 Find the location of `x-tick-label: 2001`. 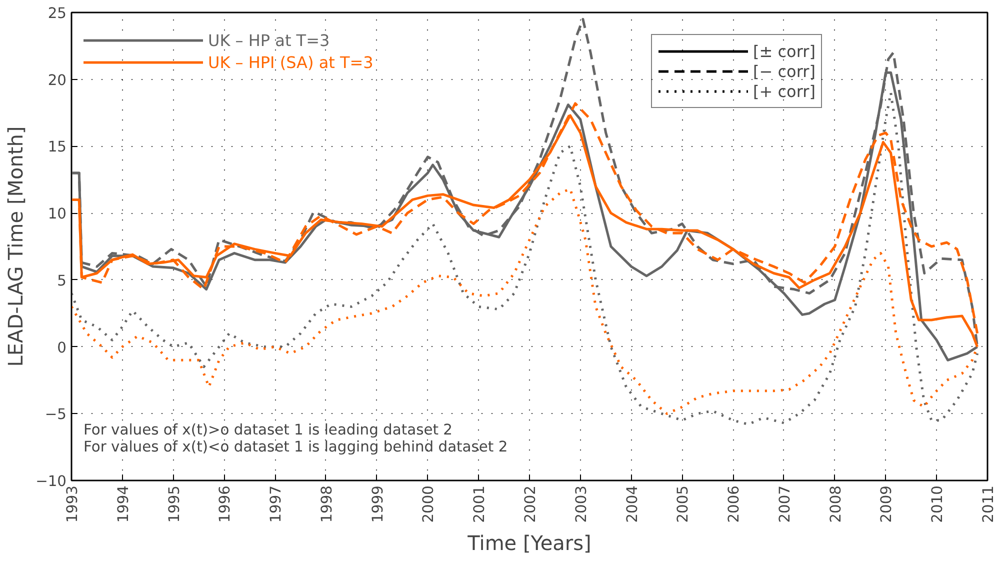

x-tick-label: 2001 is located at coordinates (479, 504).